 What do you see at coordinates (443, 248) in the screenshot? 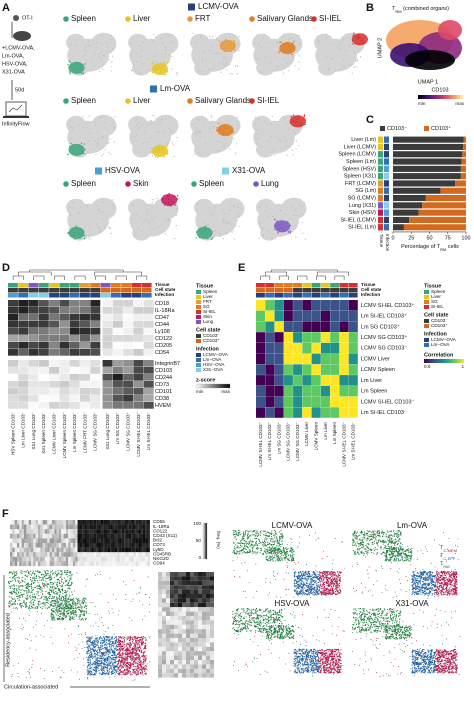
I see `x-label-sub: RM` at bounding box center [443, 248].